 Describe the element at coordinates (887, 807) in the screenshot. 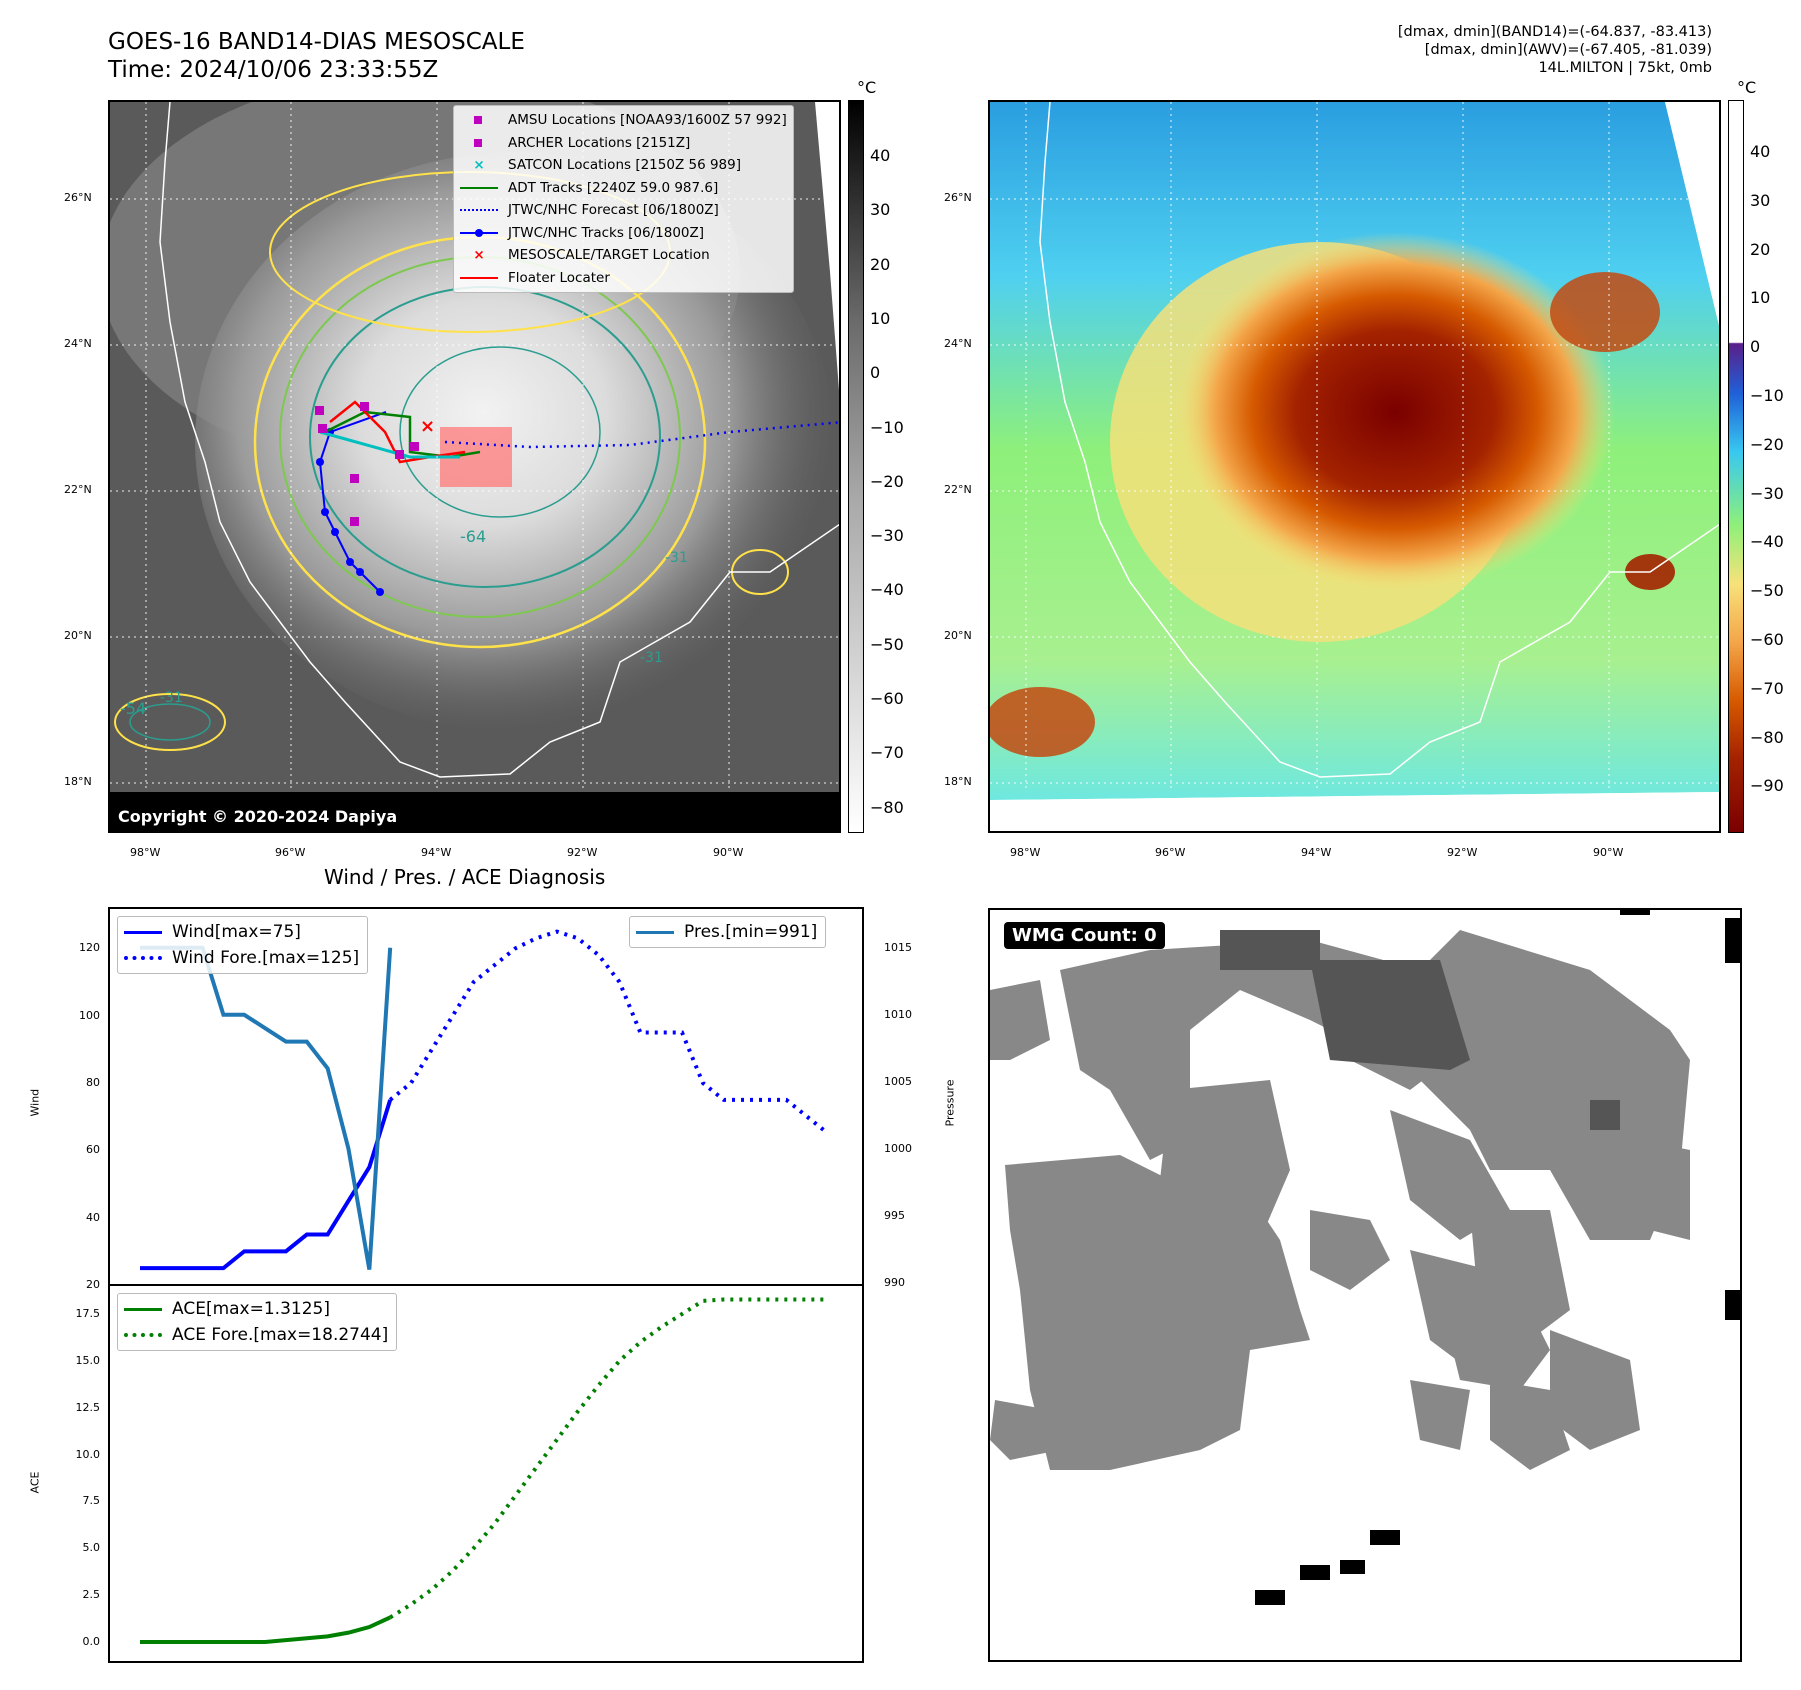

I see `colorbar-tick-label: −80` at that location.